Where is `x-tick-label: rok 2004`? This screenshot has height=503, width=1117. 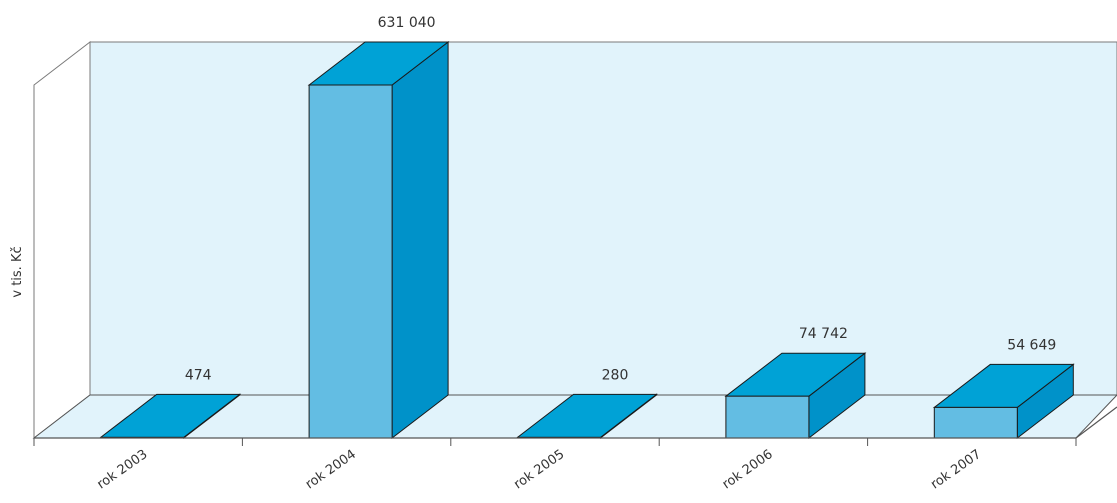 x-tick-label: rok 2004 is located at coordinates (331, 469).